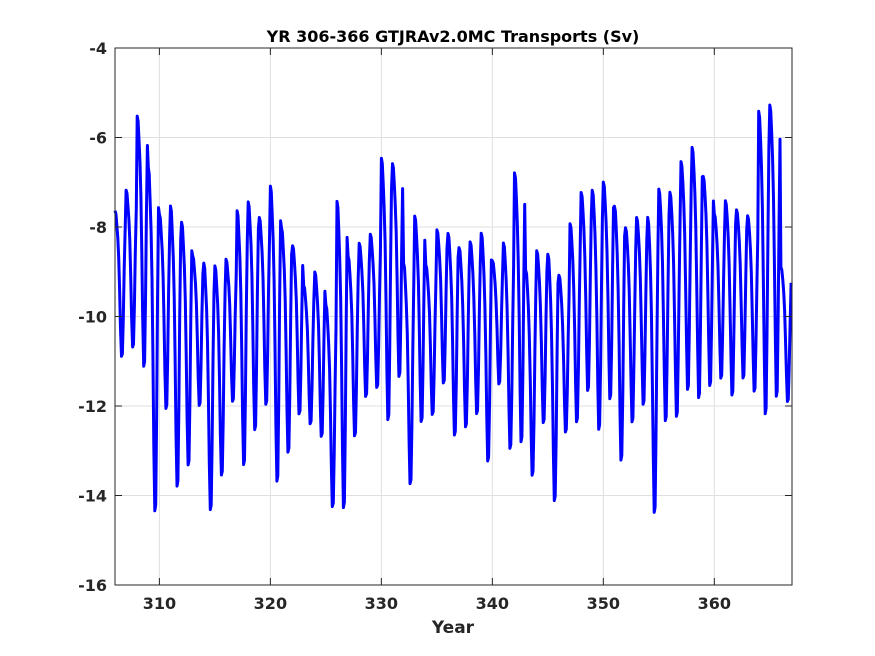 This screenshot has width=875, height=656. Describe the element at coordinates (453, 36) in the screenshot. I see `chart-title: YR 306-366 GTJRAv2.0MC Transports (Sv)` at that location.